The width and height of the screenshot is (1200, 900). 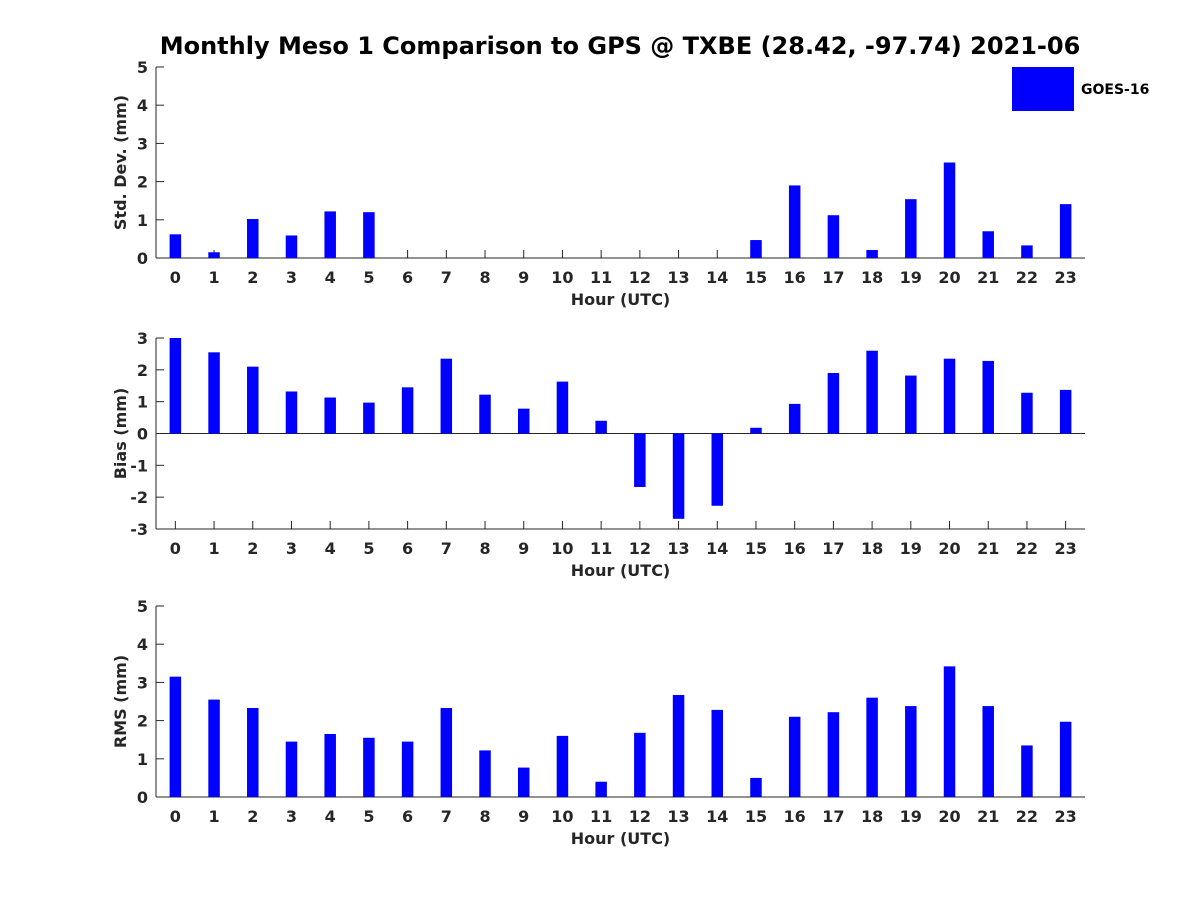 What do you see at coordinates (795, 816) in the screenshot?
I see `x-tick-label: 16` at bounding box center [795, 816].